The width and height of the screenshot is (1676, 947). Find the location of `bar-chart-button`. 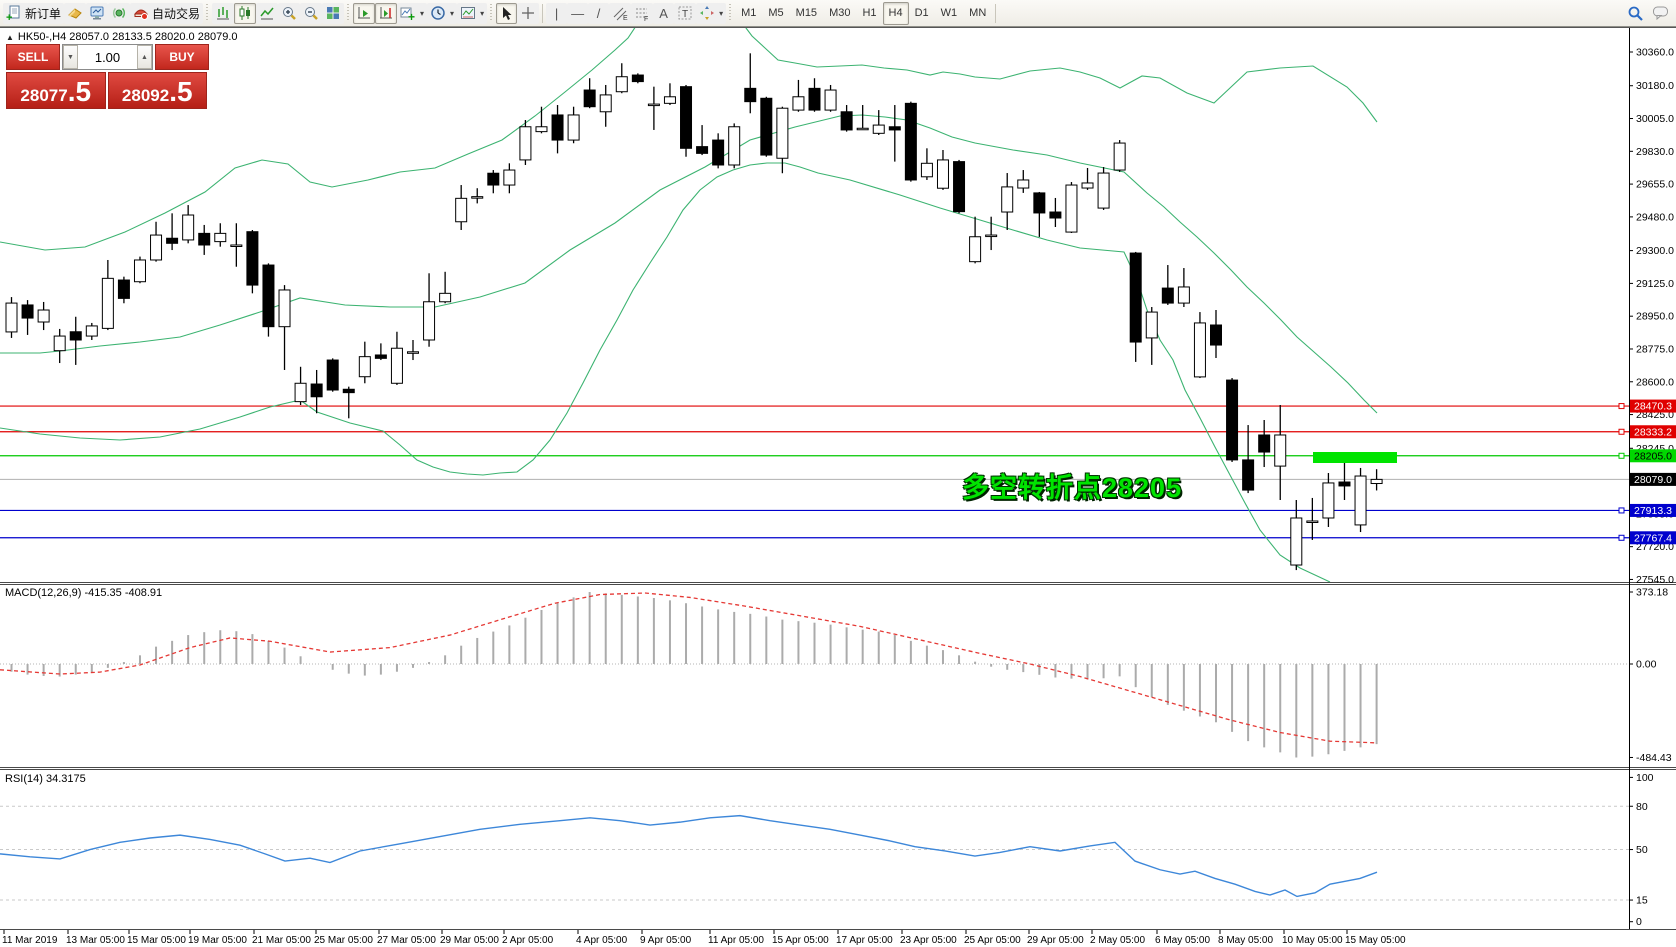

bar-chart-button is located at coordinates (223, 13).